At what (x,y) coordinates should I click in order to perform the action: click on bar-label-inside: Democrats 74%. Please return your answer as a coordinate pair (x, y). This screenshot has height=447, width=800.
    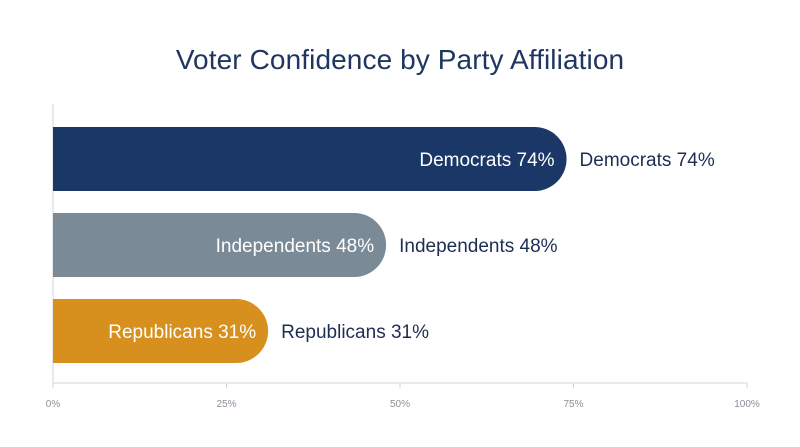
    Looking at the image, I should click on (486, 160).